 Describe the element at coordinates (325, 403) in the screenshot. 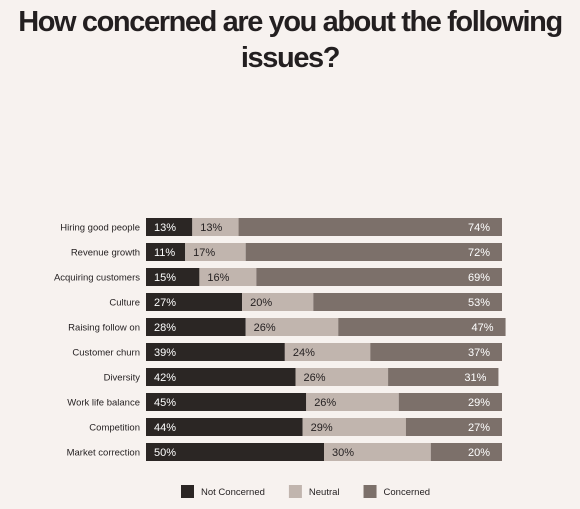

I see `value-label-work-life-balance-neutral: 26%` at that location.